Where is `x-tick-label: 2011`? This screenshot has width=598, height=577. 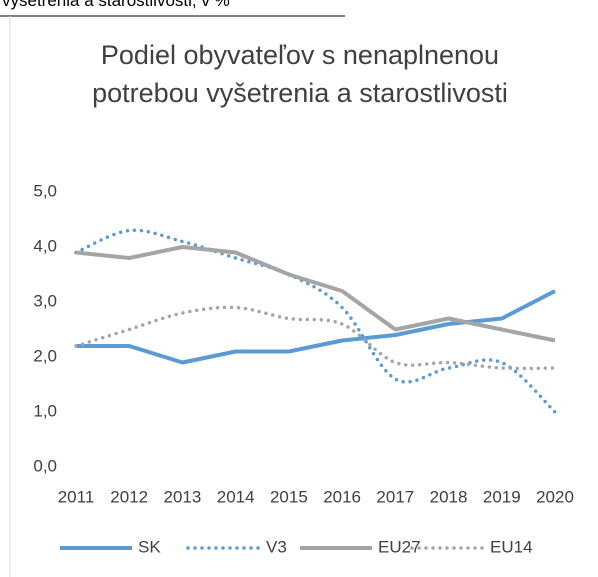 x-tick-label: 2011 is located at coordinates (76, 496).